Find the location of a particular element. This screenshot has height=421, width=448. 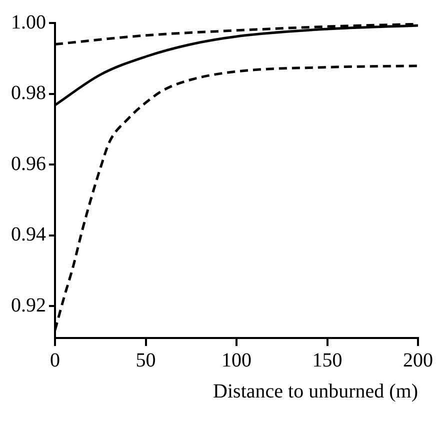

x-tick-label: 0 is located at coordinates (55, 360).